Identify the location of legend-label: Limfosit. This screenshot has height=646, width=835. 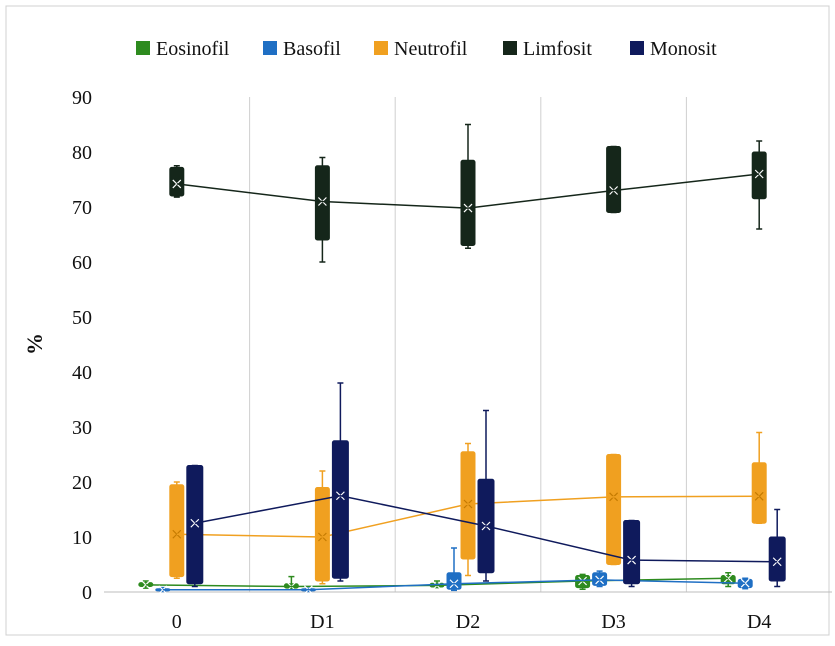
(557, 49).